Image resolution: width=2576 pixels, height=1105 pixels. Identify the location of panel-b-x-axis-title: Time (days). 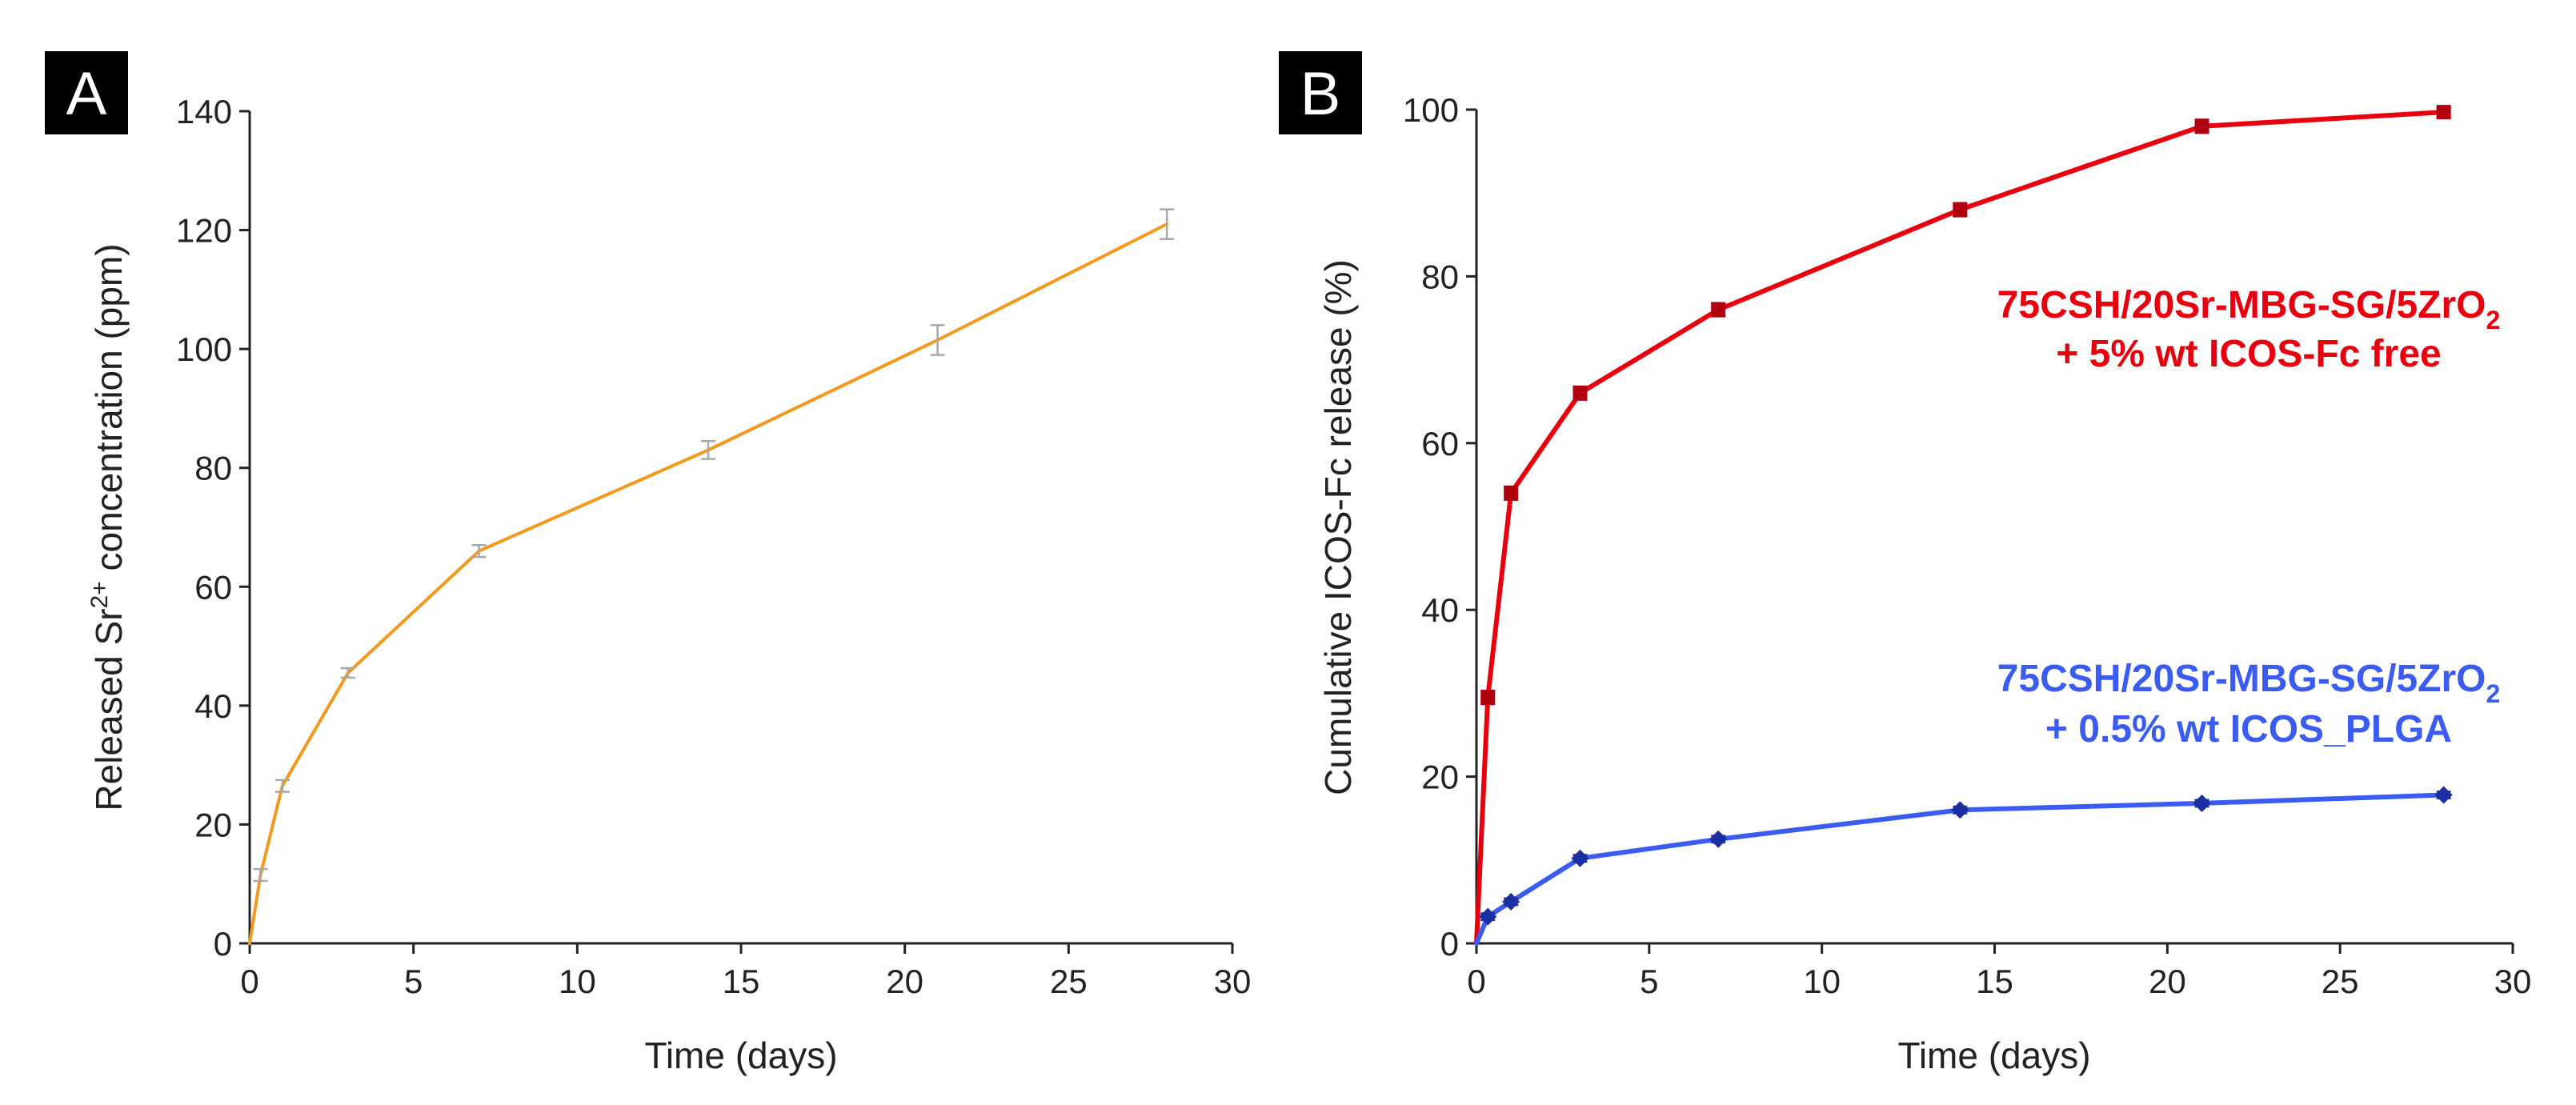
(1993, 1055).